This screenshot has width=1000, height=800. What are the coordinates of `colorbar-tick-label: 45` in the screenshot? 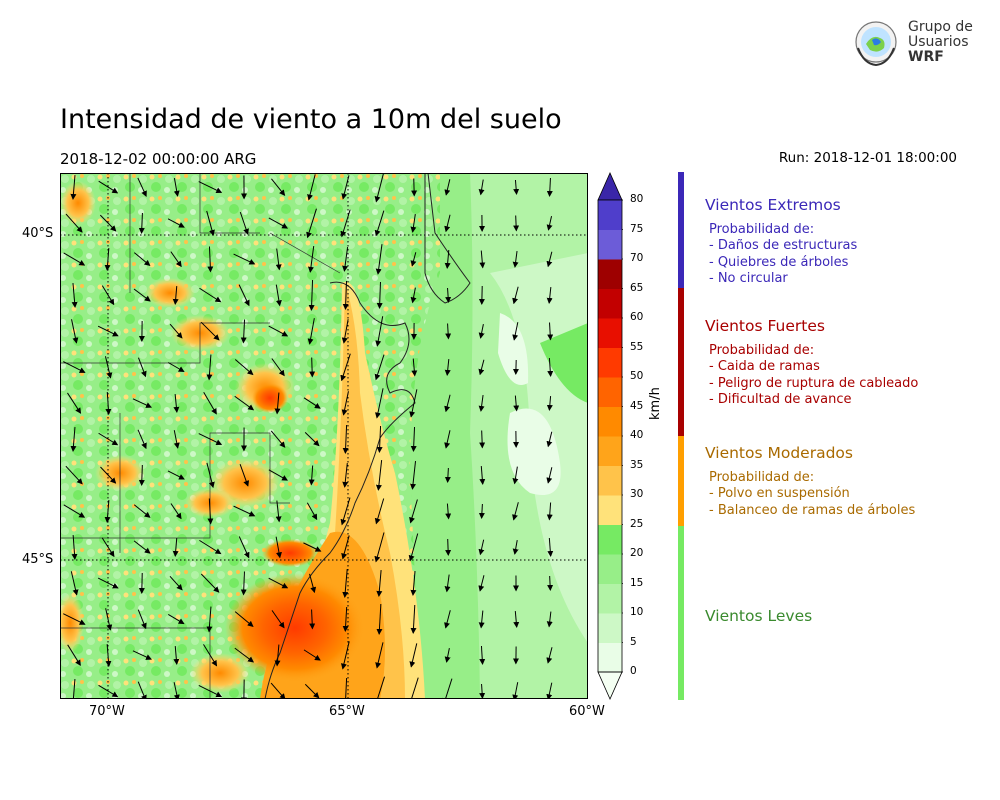 It's located at (637, 405).